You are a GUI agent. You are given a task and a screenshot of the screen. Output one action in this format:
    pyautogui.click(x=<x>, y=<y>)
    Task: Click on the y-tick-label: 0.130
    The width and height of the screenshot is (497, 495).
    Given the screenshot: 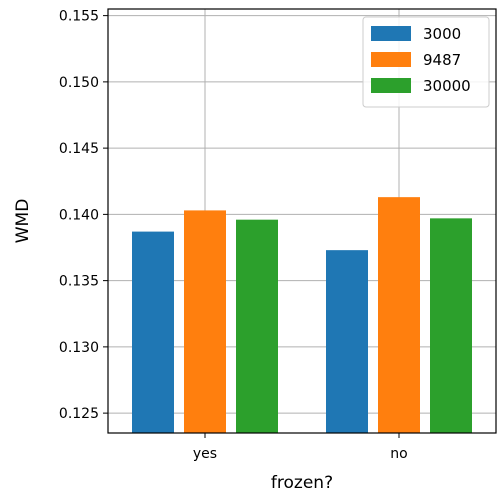 What is the action you would take?
    pyautogui.click(x=79, y=348)
    